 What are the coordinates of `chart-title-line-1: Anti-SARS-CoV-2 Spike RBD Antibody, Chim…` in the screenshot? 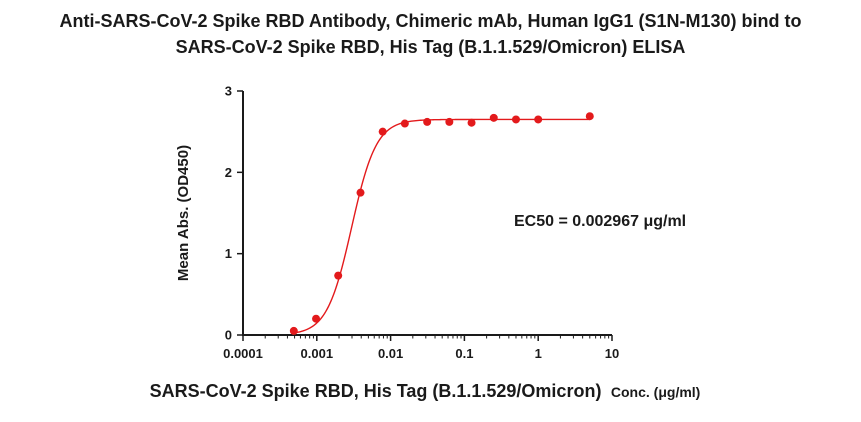 It's located at (430, 21).